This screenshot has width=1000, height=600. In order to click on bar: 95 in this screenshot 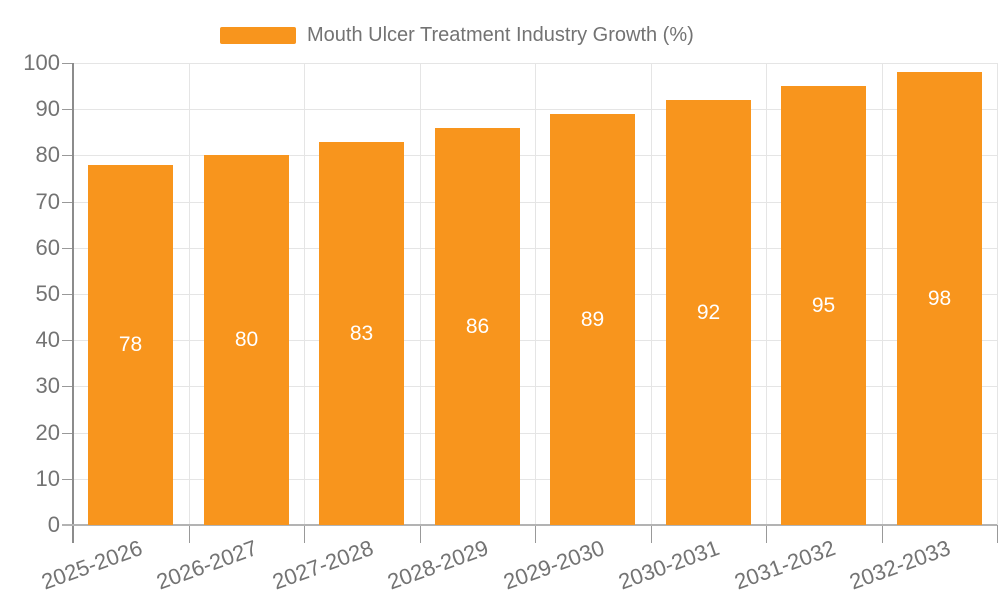, I will do `click(823, 305)`.